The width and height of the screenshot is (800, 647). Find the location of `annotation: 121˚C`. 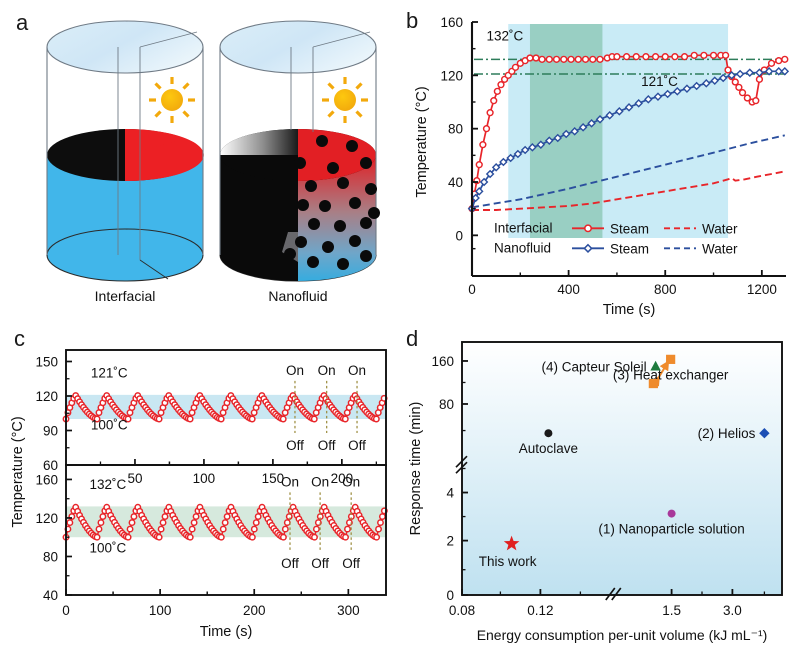

annotation: 121˚C is located at coordinates (659, 81).